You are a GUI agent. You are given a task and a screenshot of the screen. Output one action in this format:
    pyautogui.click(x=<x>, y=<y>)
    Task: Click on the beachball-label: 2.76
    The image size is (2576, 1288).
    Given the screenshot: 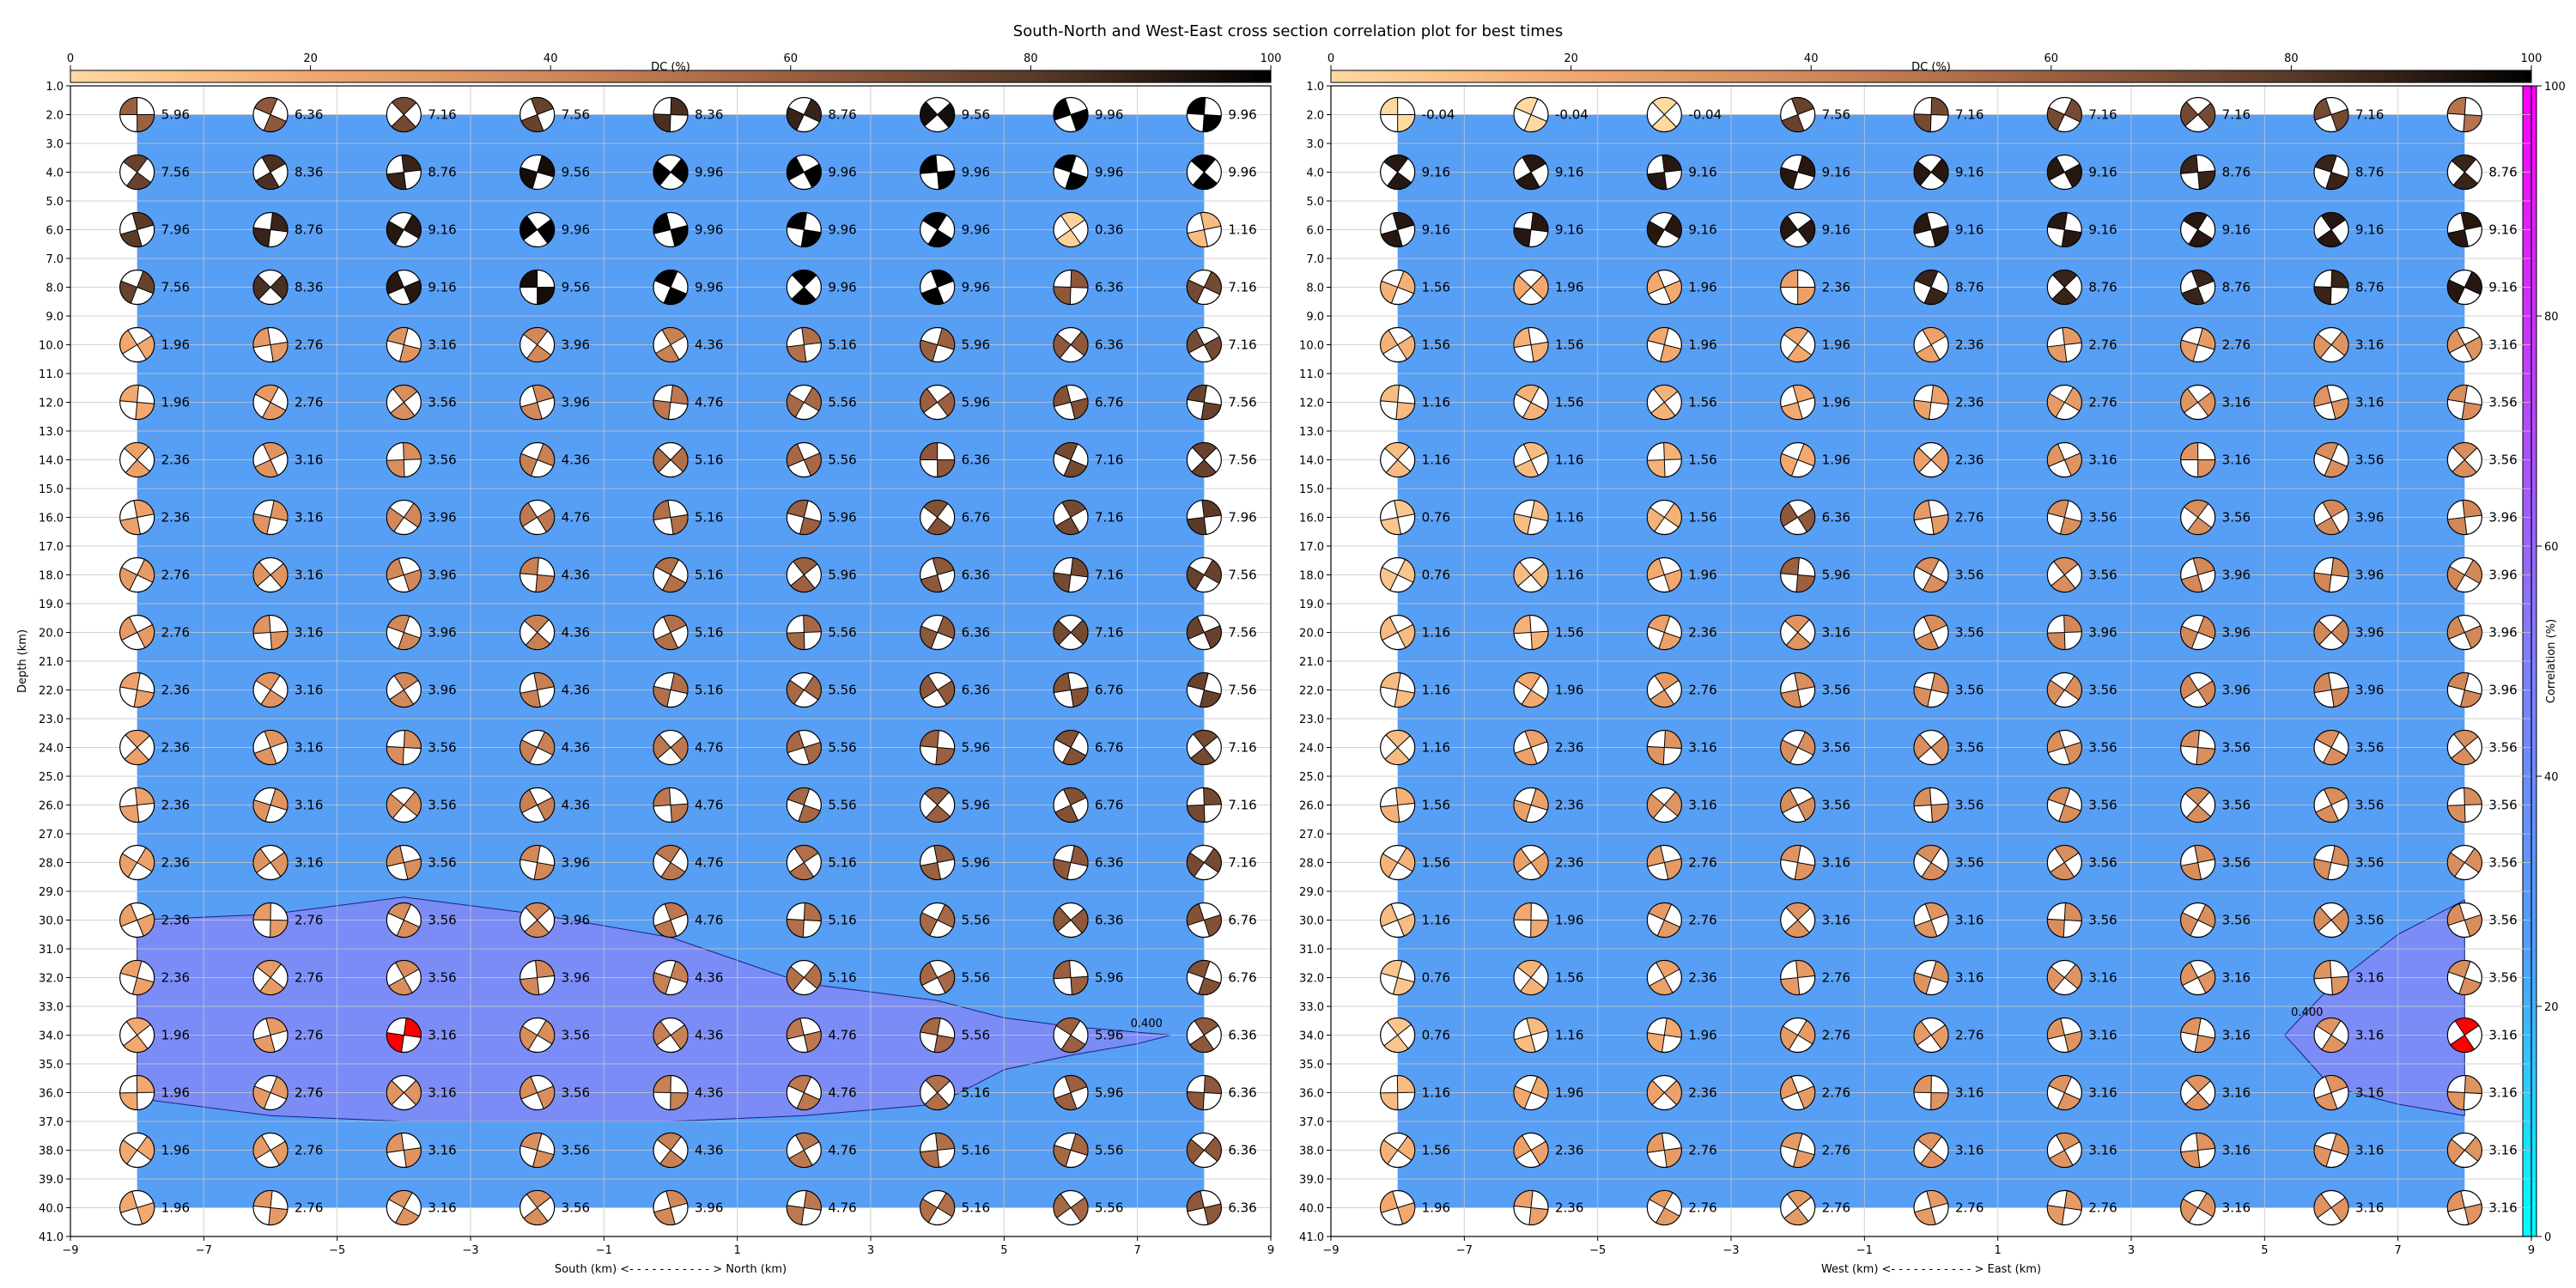 What is the action you would take?
    pyautogui.click(x=175, y=633)
    